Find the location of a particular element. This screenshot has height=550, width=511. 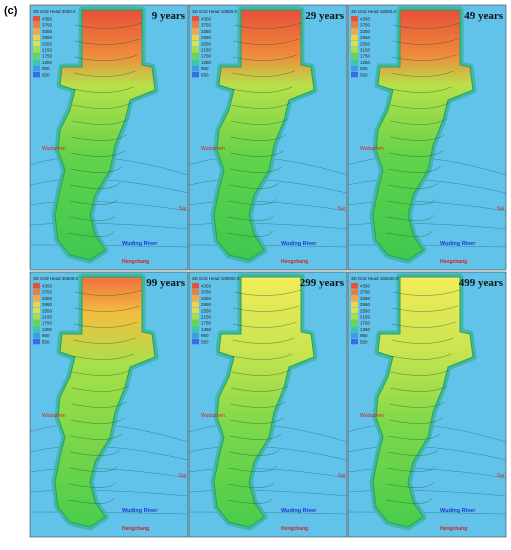

legend-value: 2150 is located at coordinates (365, 317).